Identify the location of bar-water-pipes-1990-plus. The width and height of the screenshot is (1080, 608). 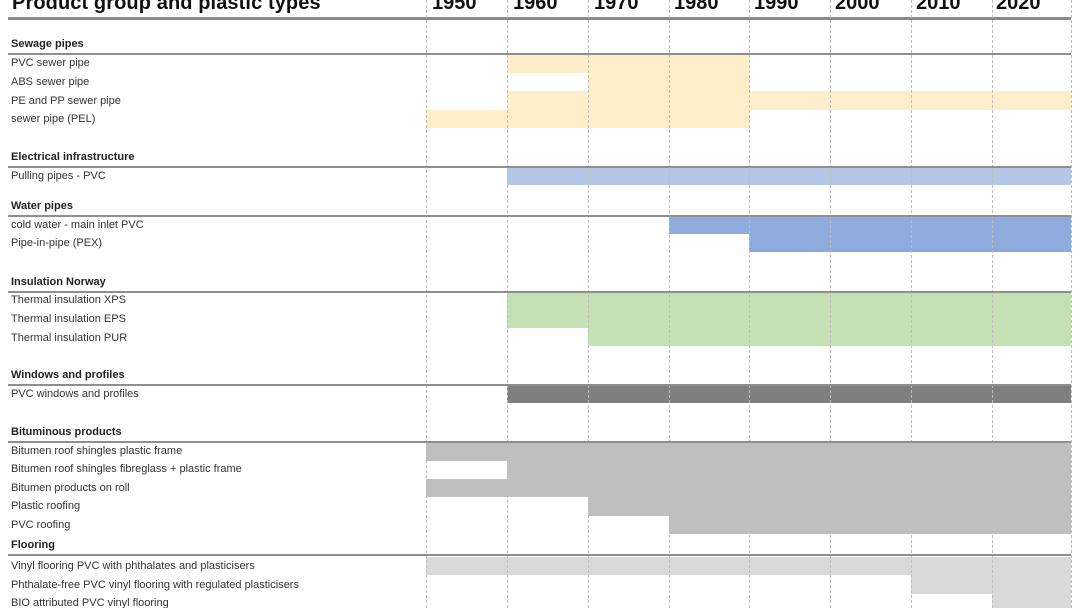
(910, 234).